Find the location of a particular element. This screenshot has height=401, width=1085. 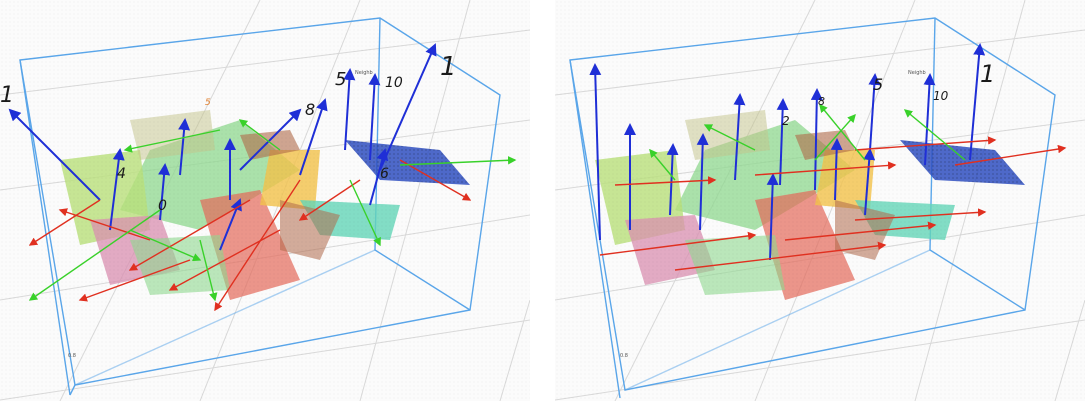

plane-label: 4 is located at coordinates (121, 174).